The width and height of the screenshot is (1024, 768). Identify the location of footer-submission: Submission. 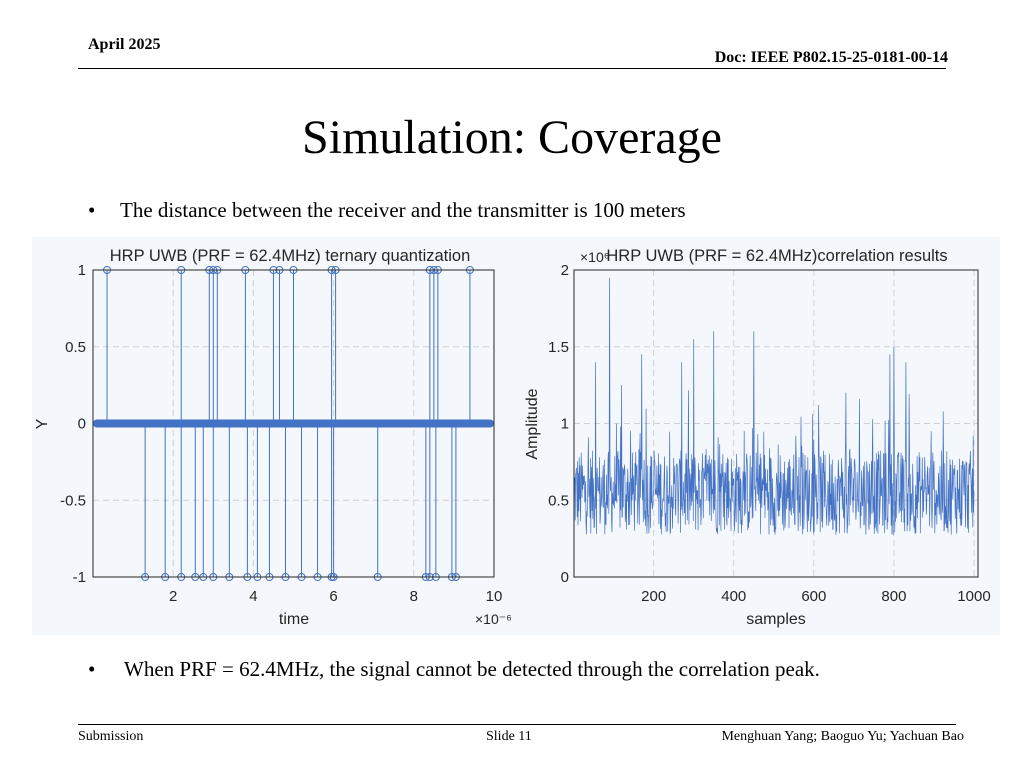
(111, 736).